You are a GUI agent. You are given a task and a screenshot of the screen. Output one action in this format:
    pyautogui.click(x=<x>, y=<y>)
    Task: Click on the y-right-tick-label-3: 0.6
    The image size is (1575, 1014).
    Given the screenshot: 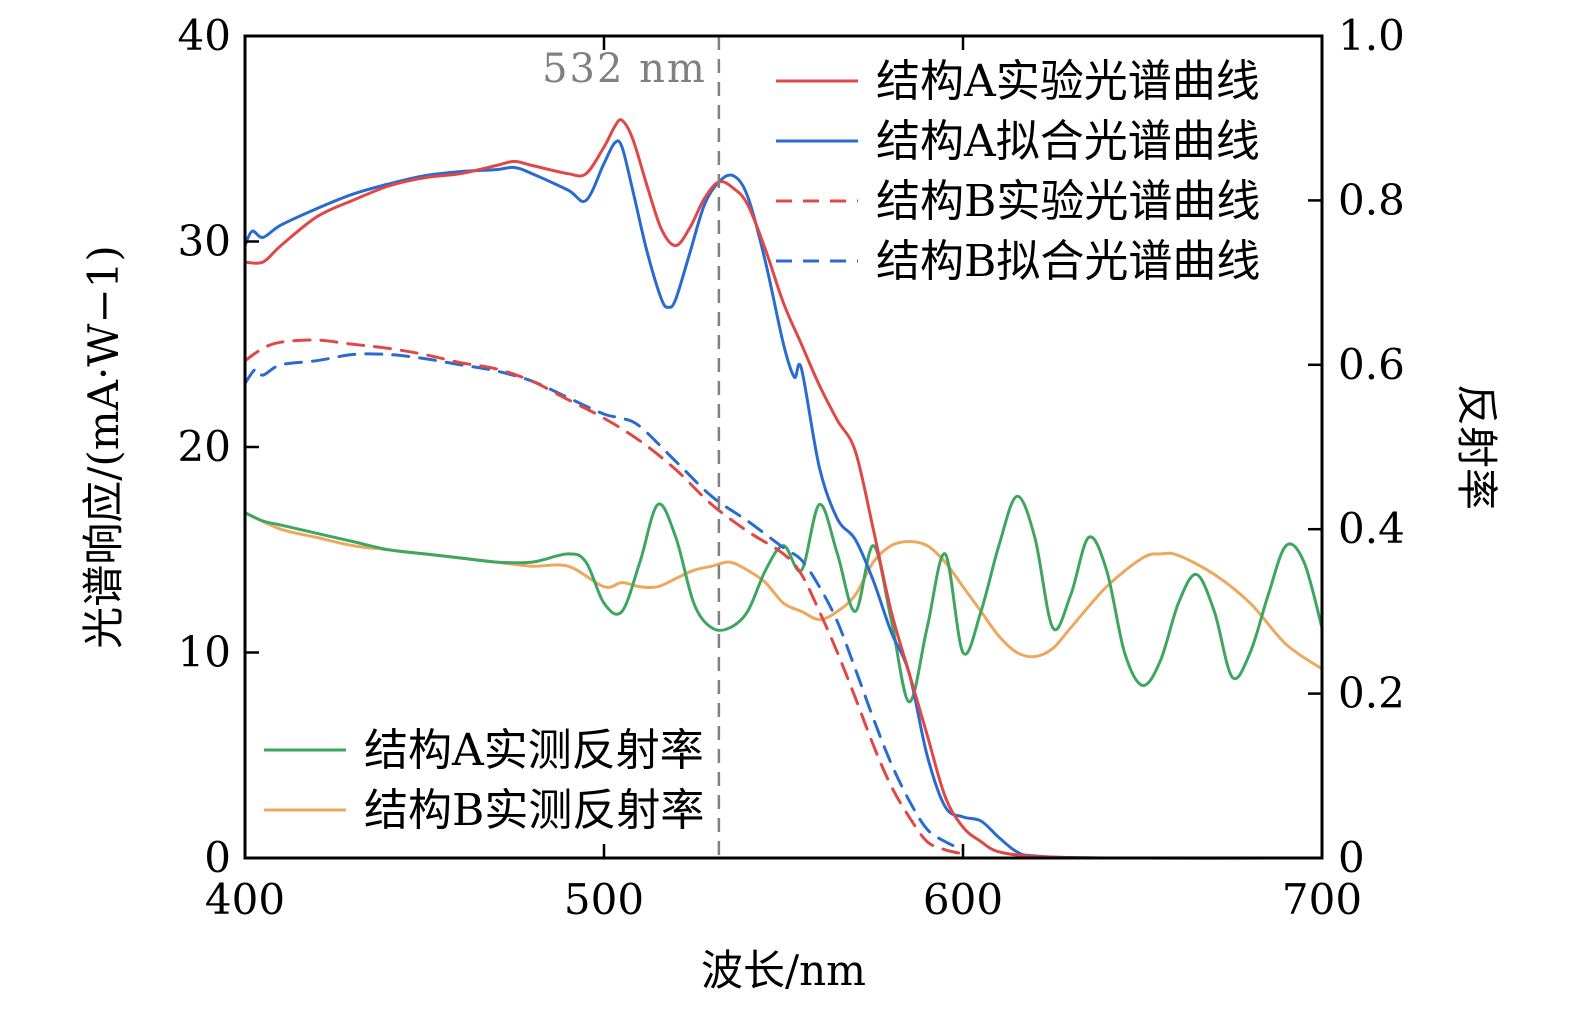 What is the action you would take?
    pyautogui.click(x=1371, y=364)
    